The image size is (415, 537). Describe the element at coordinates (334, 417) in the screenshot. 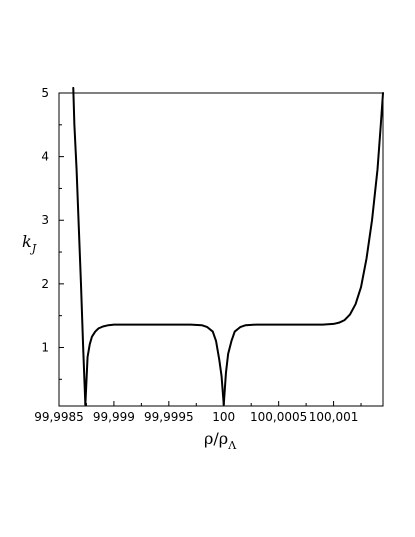

I see `x-tick-label: 100,001` at that location.